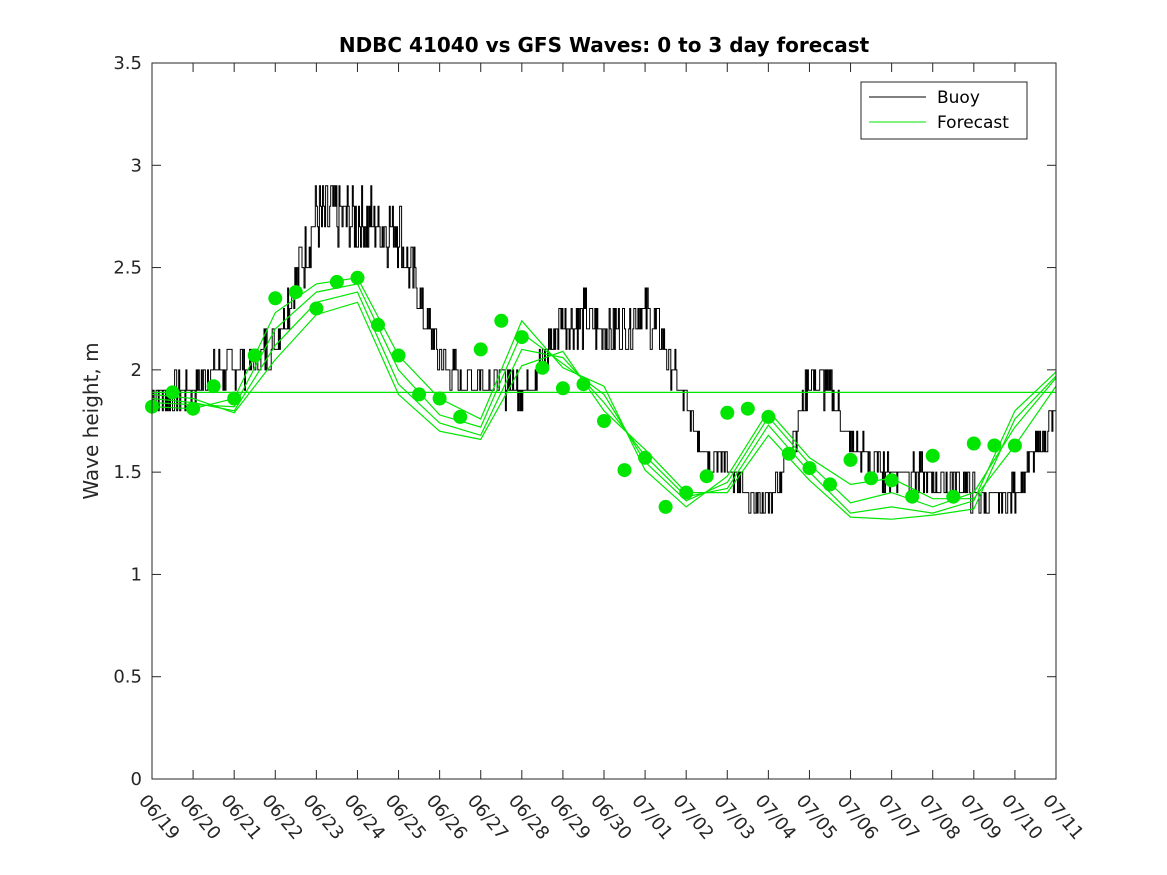 Image resolution: width=1167 pixels, height=875 pixels. What do you see at coordinates (939, 817) in the screenshot?
I see `x-tick-label: 07/08` at bounding box center [939, 817].